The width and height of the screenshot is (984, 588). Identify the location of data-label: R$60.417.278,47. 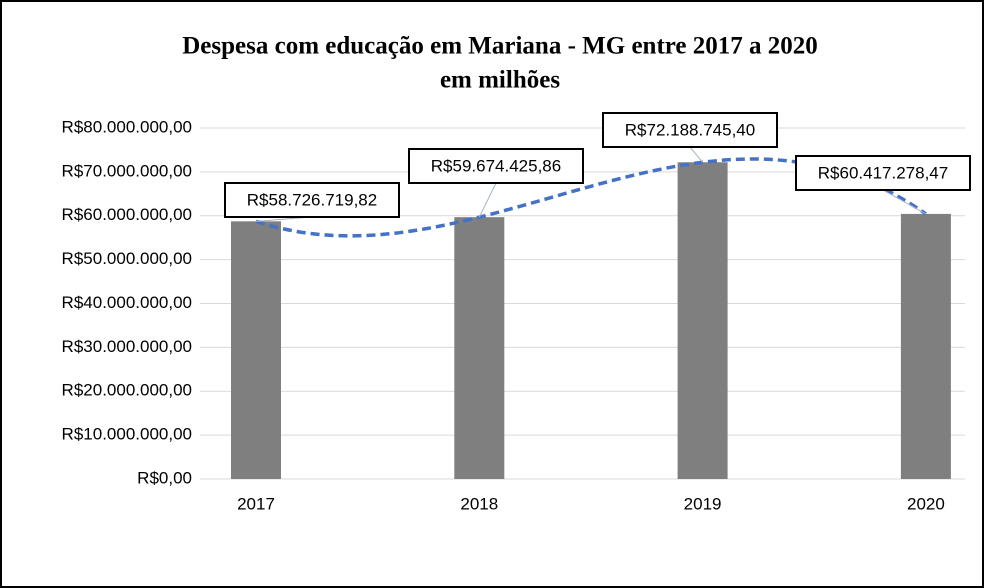
(883, 172).